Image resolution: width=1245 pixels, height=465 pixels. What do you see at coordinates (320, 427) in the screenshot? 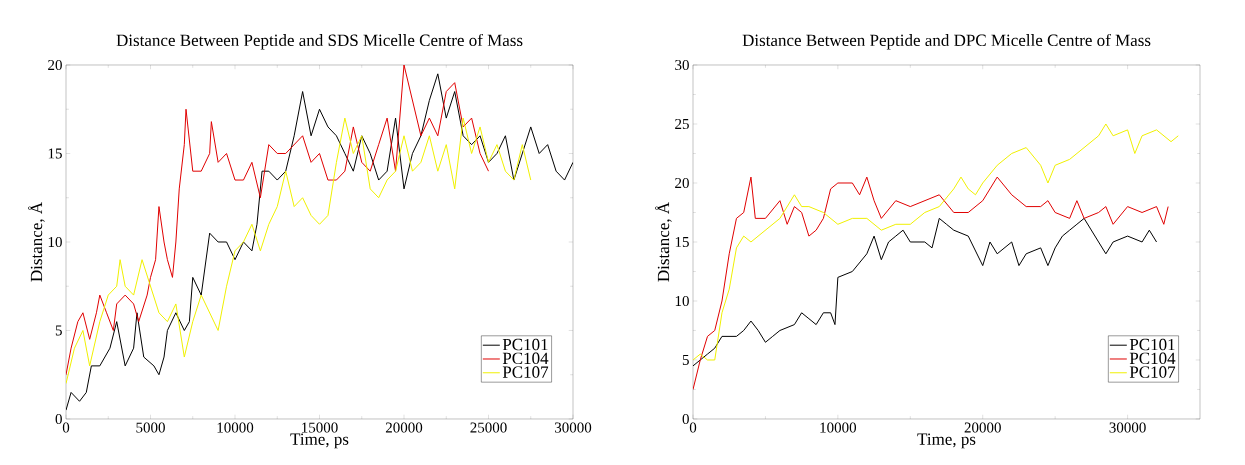
I see `x-tick-label: 15000` at bounding box center [320, 427].